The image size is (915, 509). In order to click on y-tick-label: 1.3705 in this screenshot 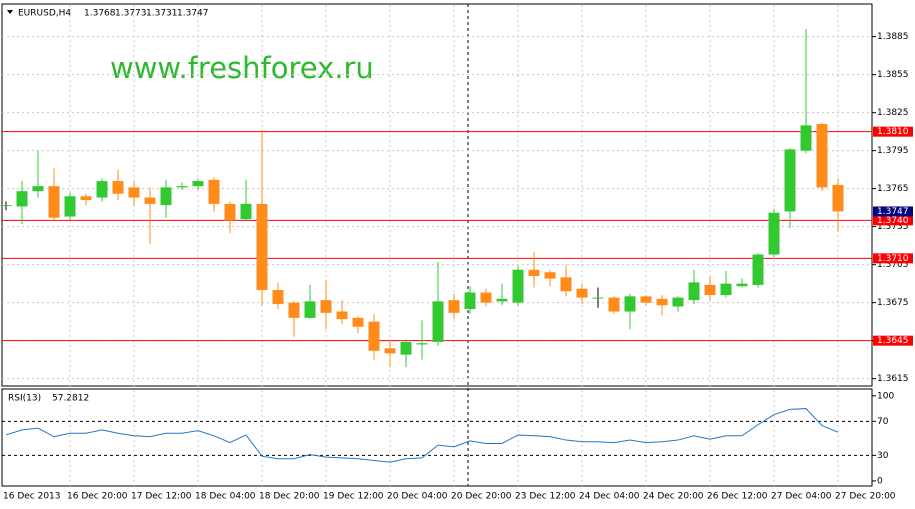, I will do `click(893, 265)`.